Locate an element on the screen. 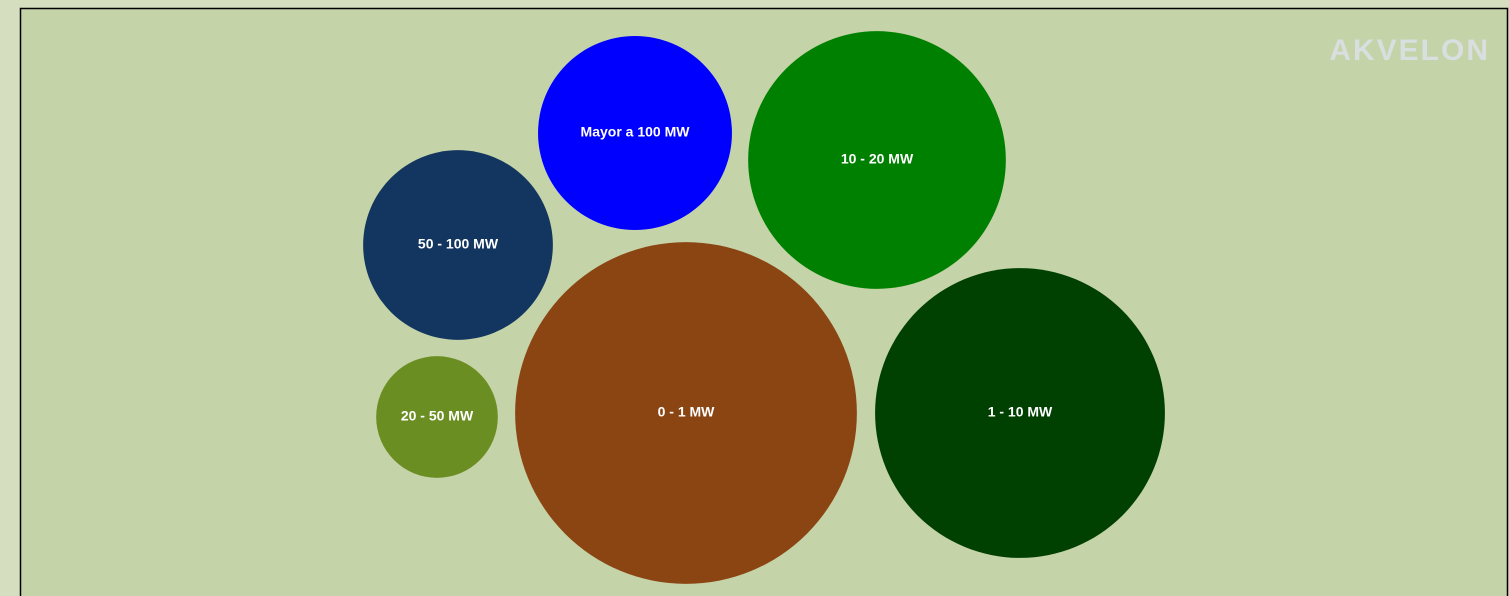  bubble-label: 20 - 50 MW is located at coordinates (437, 416).